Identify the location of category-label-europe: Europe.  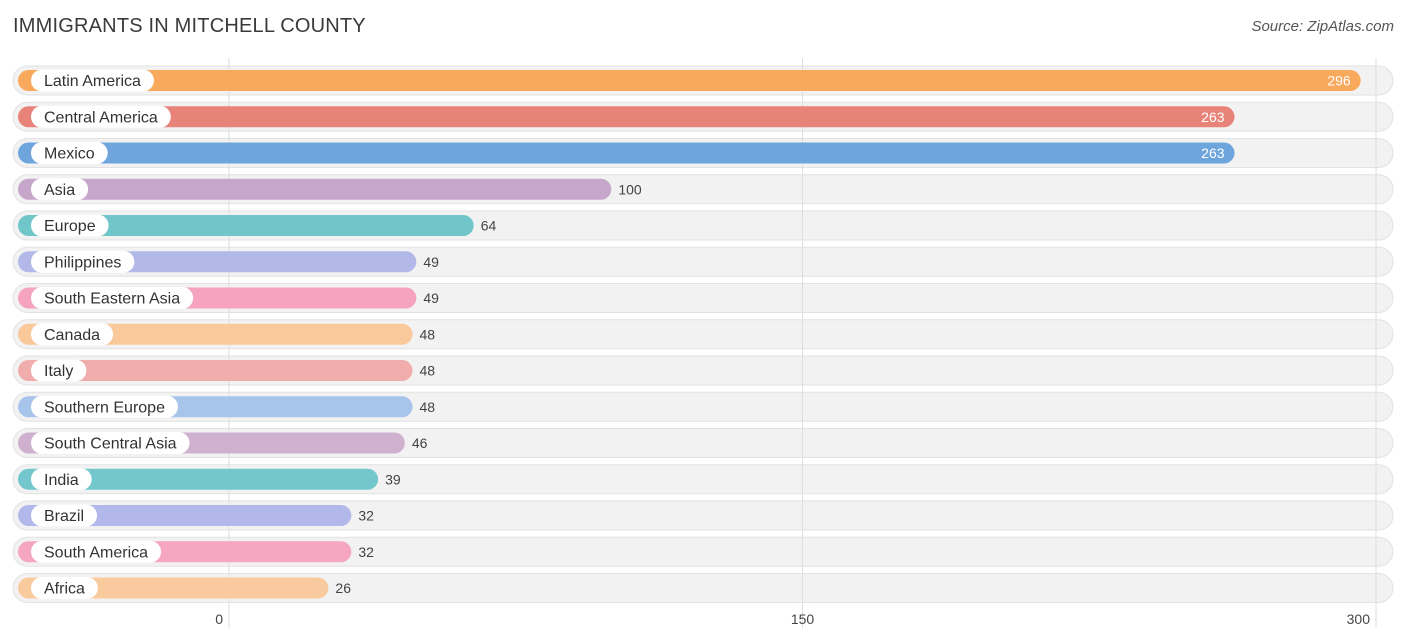
(70, 226).